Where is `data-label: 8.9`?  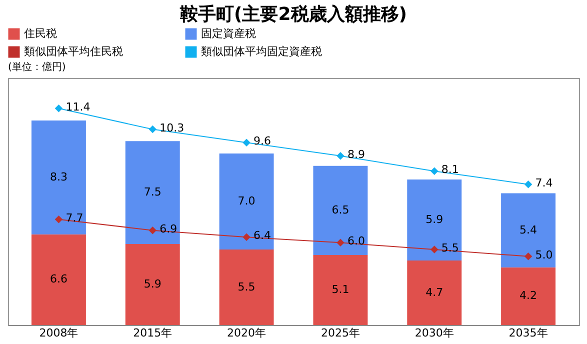 data-label: 8.9 is located at coordinates (356, 154).